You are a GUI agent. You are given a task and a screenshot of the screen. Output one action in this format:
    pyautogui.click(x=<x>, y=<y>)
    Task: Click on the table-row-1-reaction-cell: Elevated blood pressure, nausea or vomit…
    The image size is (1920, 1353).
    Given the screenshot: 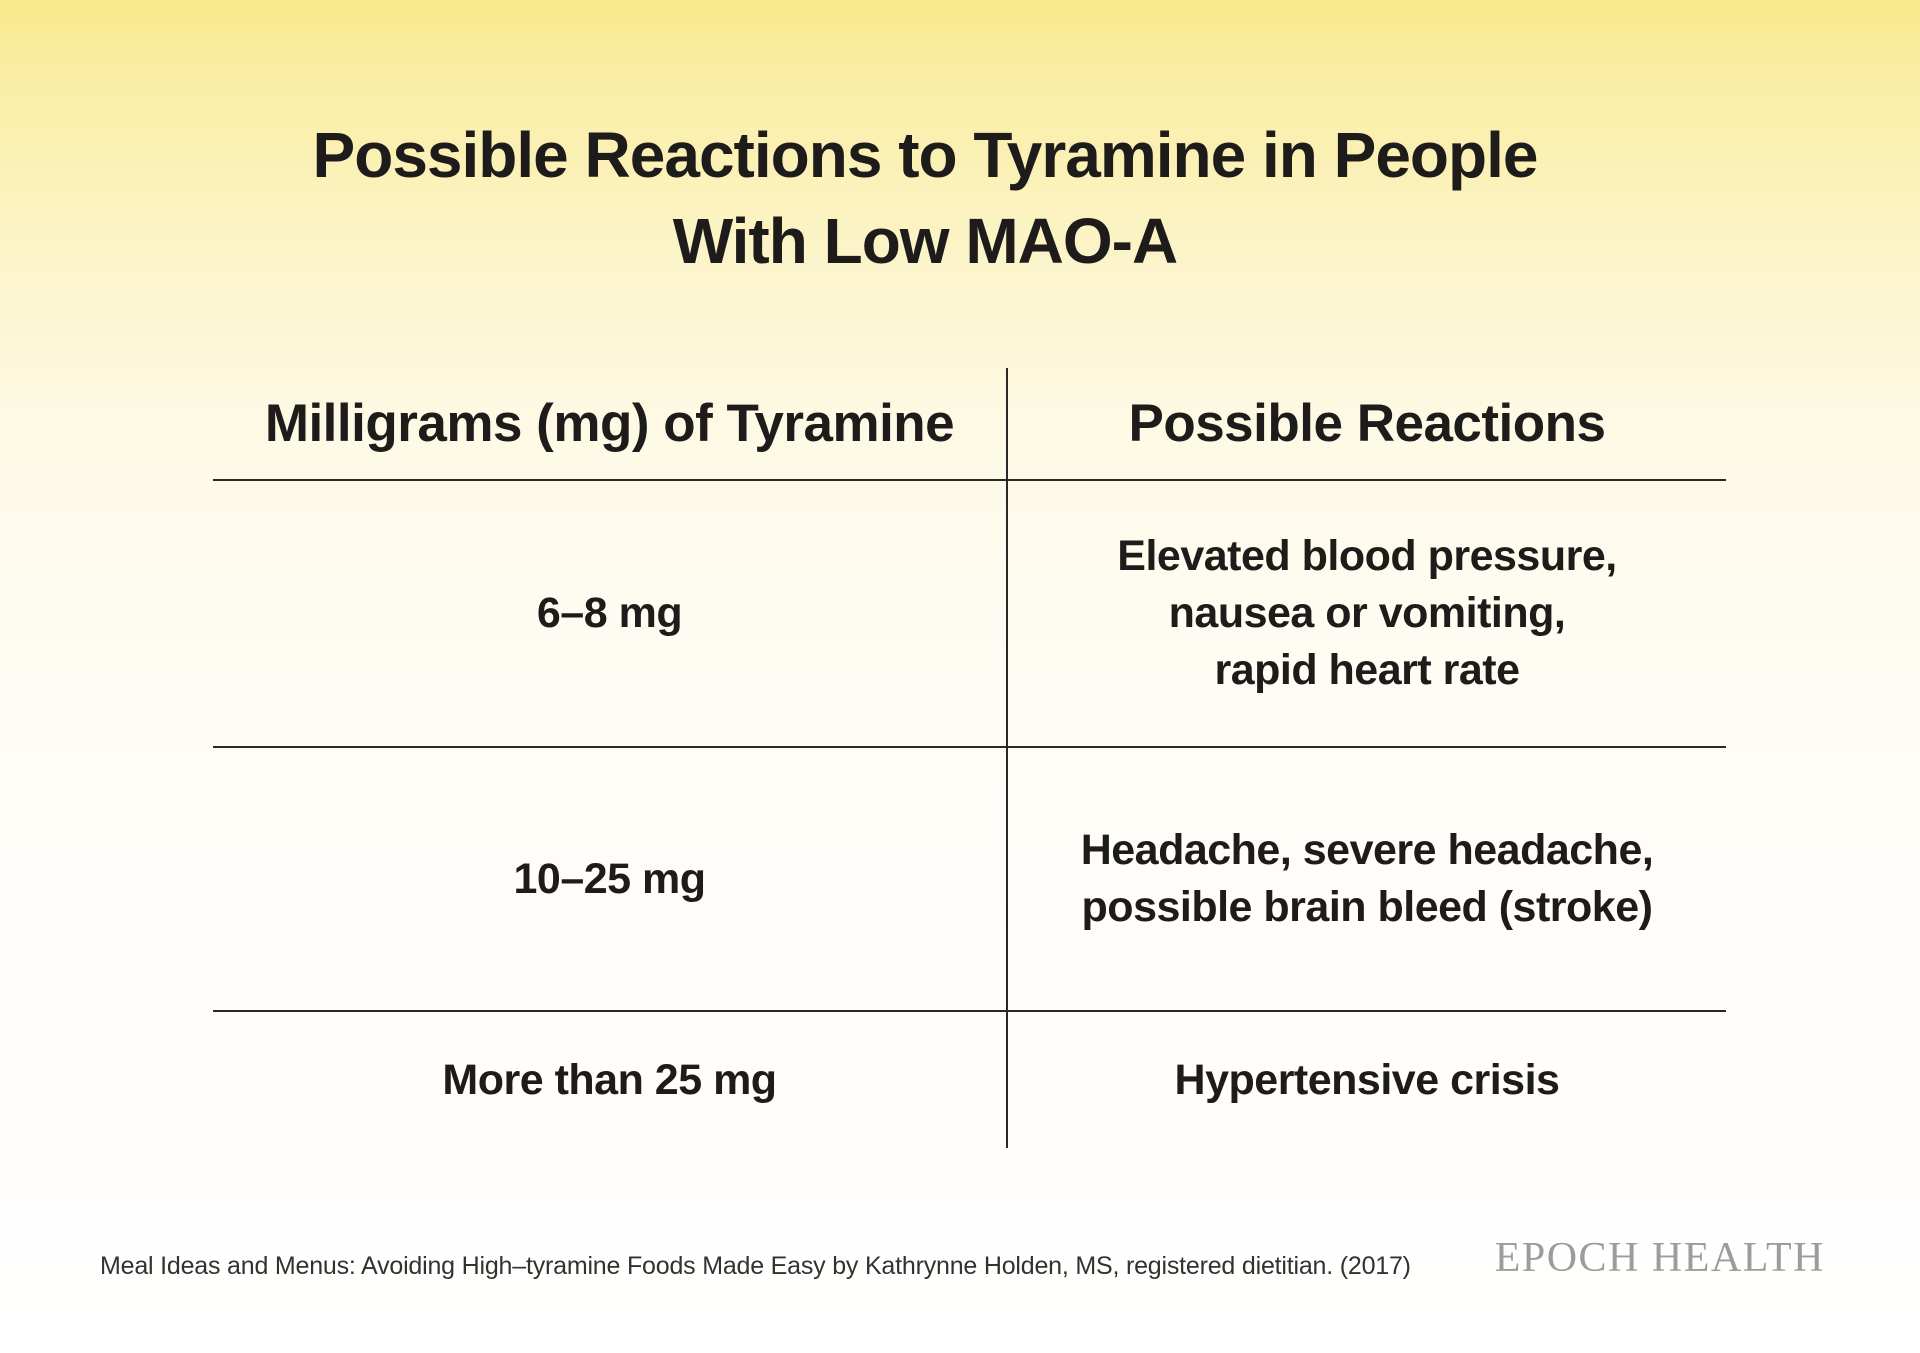 What is the action you would take?
    pyautogui.click(x=1367, y=614)
    